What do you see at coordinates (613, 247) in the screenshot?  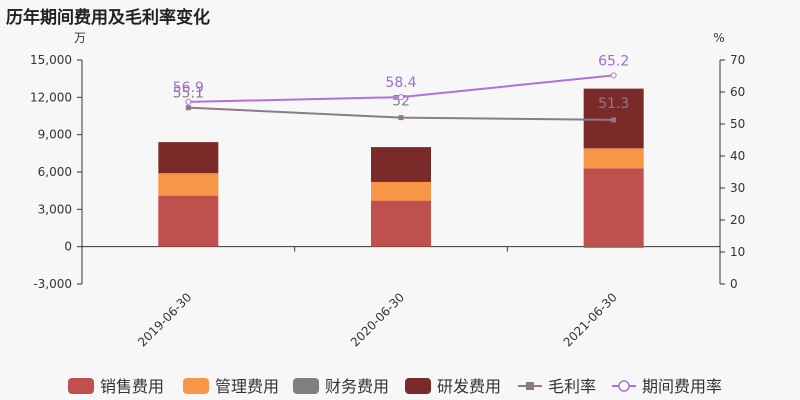 I see `bar-3-segment` at bounding box center [613, 247].